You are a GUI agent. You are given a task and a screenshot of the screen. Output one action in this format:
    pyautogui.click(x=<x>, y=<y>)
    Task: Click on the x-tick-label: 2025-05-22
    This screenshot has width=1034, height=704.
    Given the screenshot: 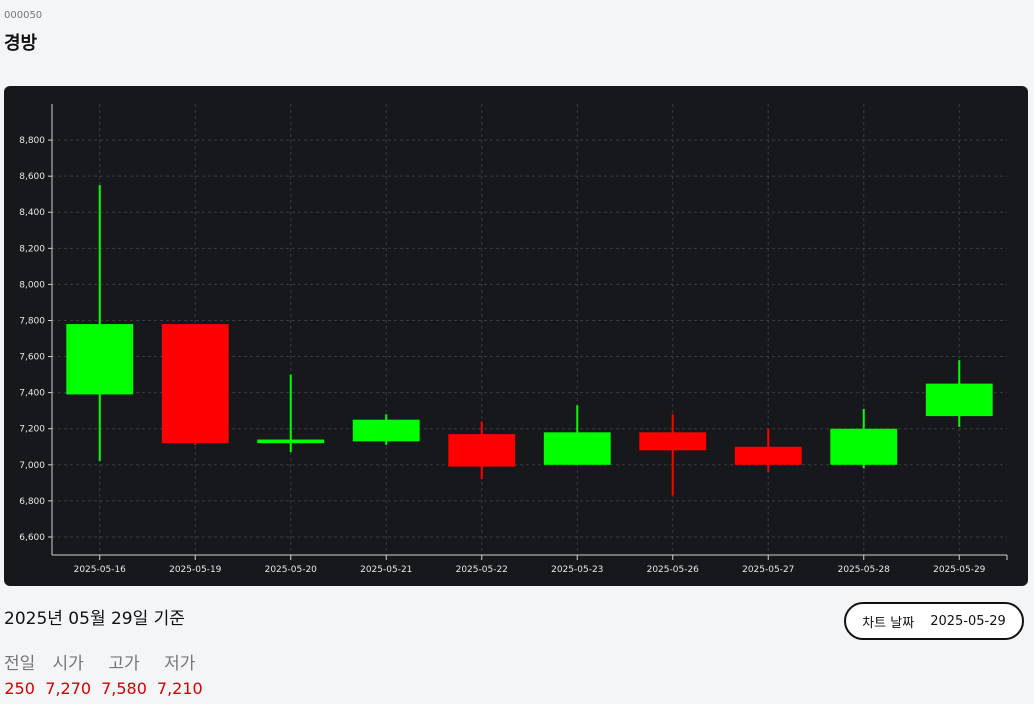 What is the action you would take?
    pyautogui.click(x=482, y=570)
    